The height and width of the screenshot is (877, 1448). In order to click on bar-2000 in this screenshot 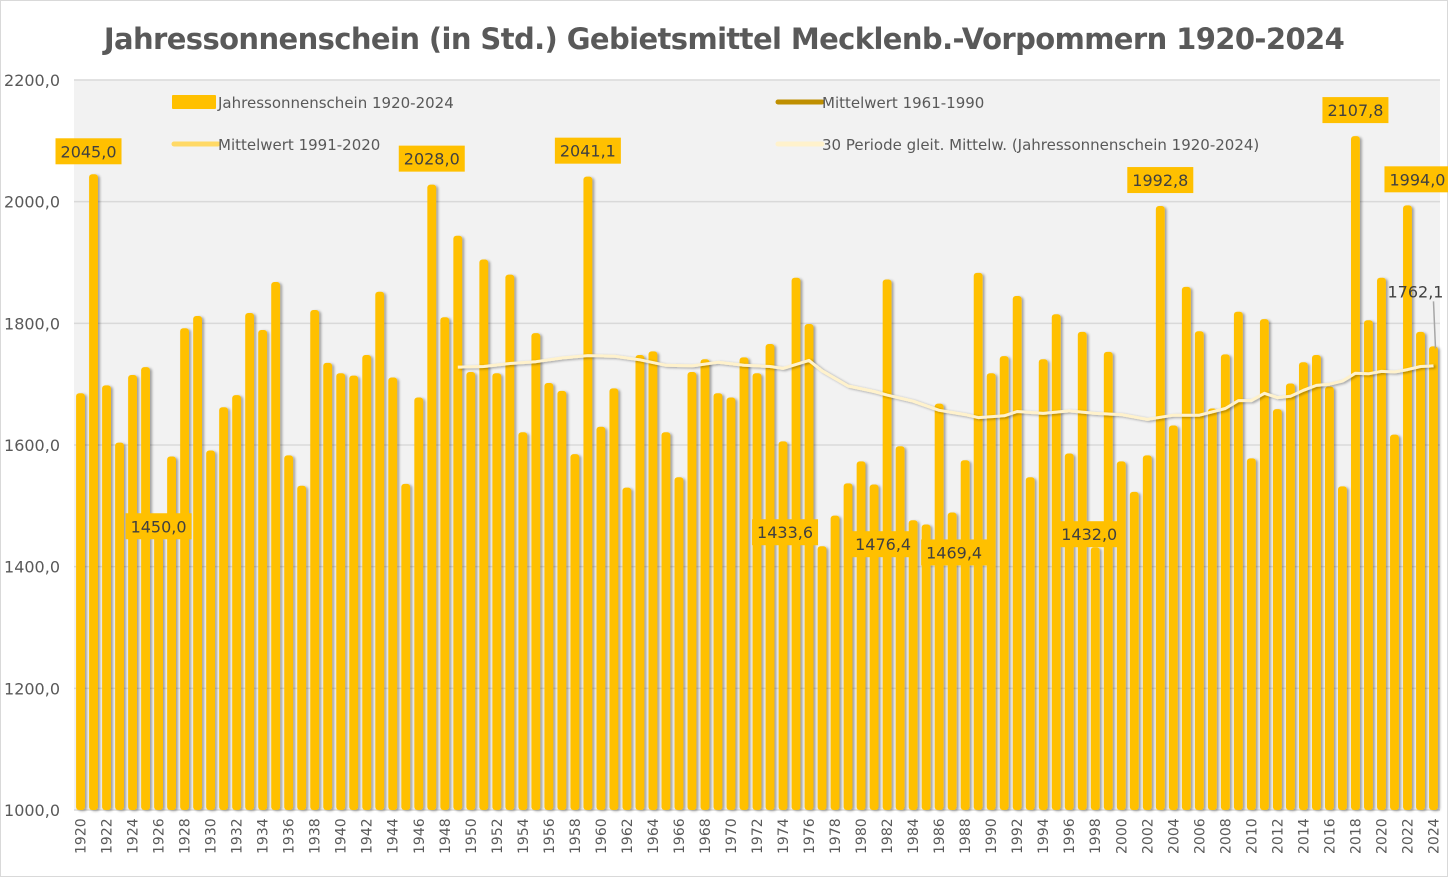, I will do `click(1121, 635)`.